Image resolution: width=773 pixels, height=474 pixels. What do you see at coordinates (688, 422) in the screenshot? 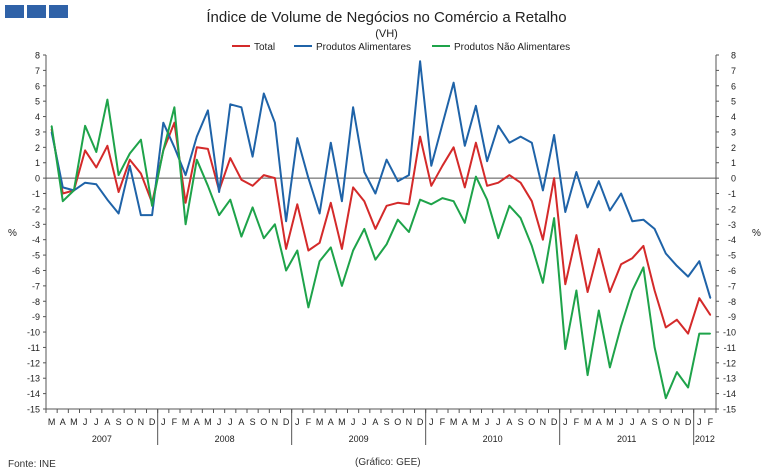
I see `x-tick-label-month: D` at bounding box center [688, 422].